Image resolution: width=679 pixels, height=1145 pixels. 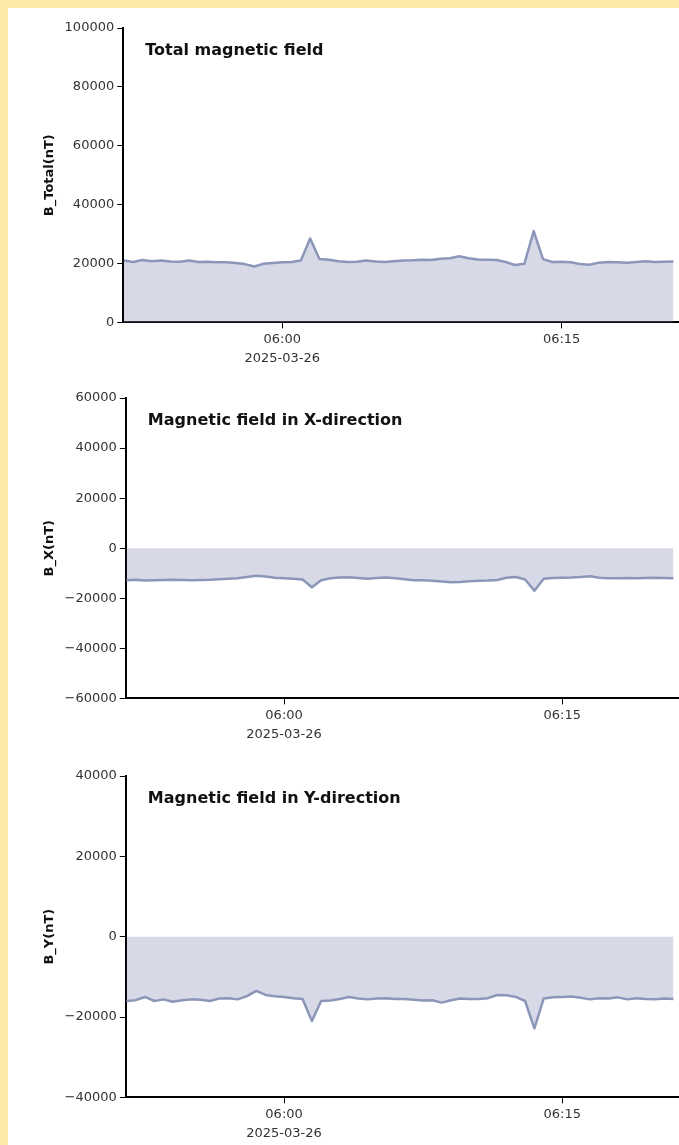 What do you see at coordinates (89, 27) in the screenshot?
I see `y-tick-label: 100000` at bounding box center [89, 27].